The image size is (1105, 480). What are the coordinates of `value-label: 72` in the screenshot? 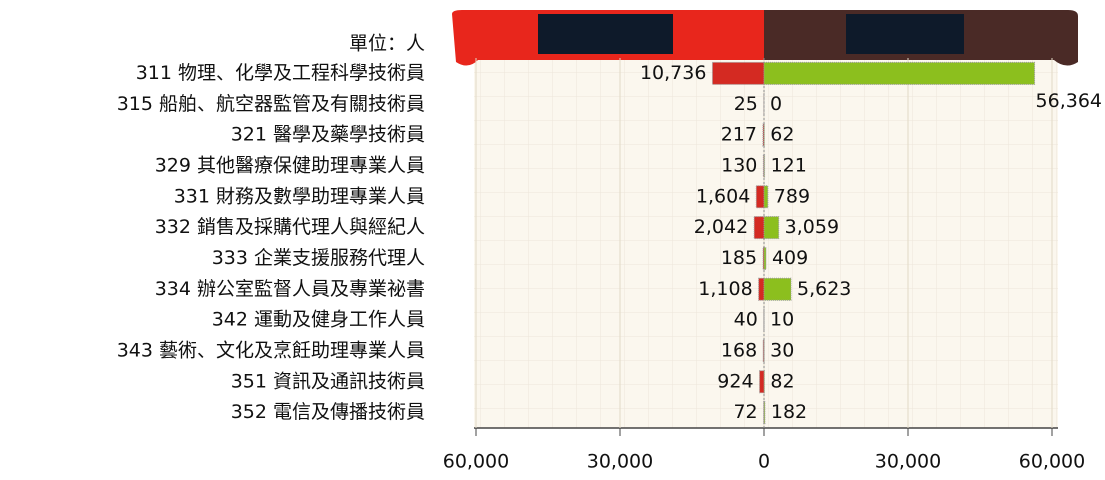 It's located at (745, 412).